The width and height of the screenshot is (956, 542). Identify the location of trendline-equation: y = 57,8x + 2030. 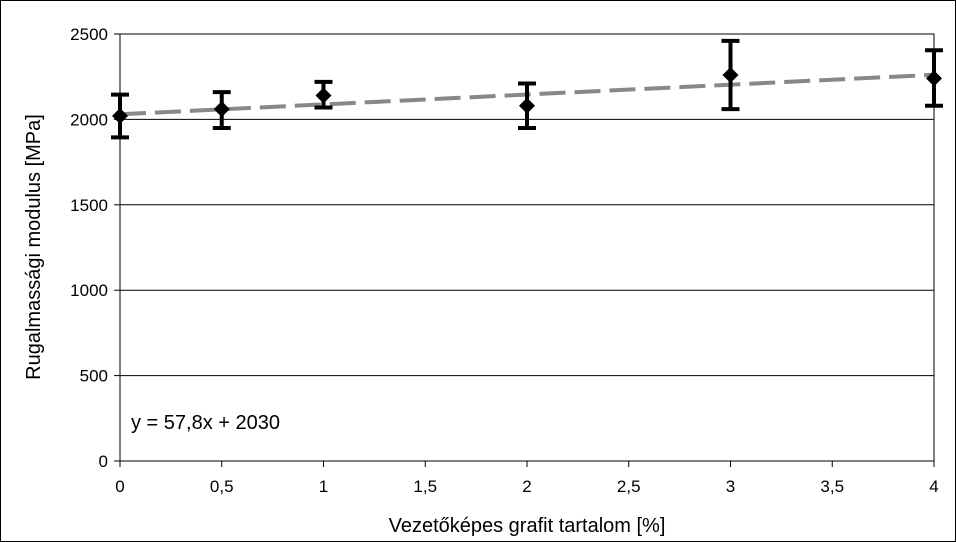
(205, 423).